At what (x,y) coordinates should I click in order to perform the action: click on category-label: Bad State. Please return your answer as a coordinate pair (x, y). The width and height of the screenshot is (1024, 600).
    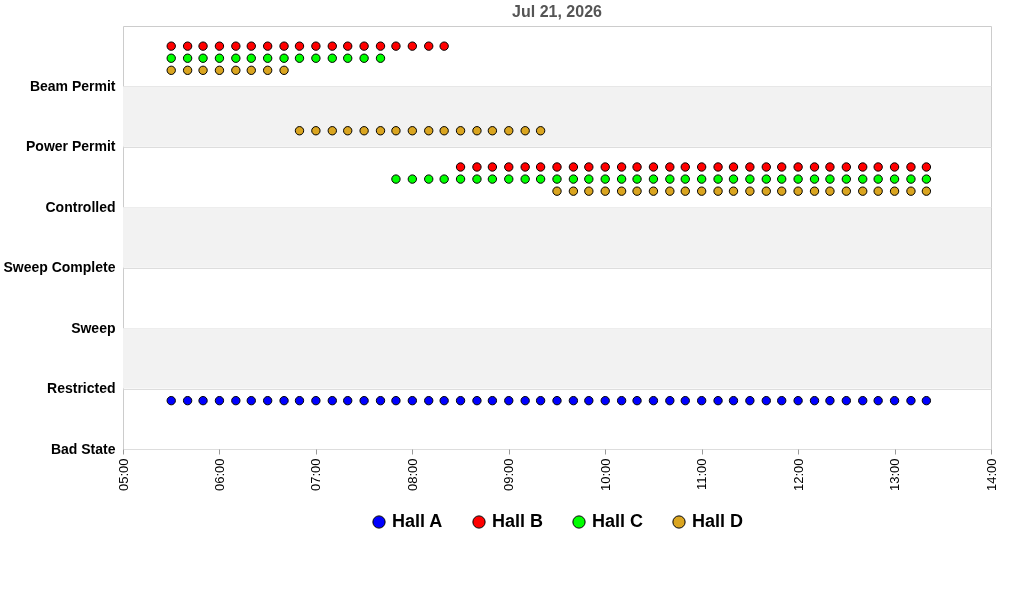
    Looking at the image, I should click on (83, 448).